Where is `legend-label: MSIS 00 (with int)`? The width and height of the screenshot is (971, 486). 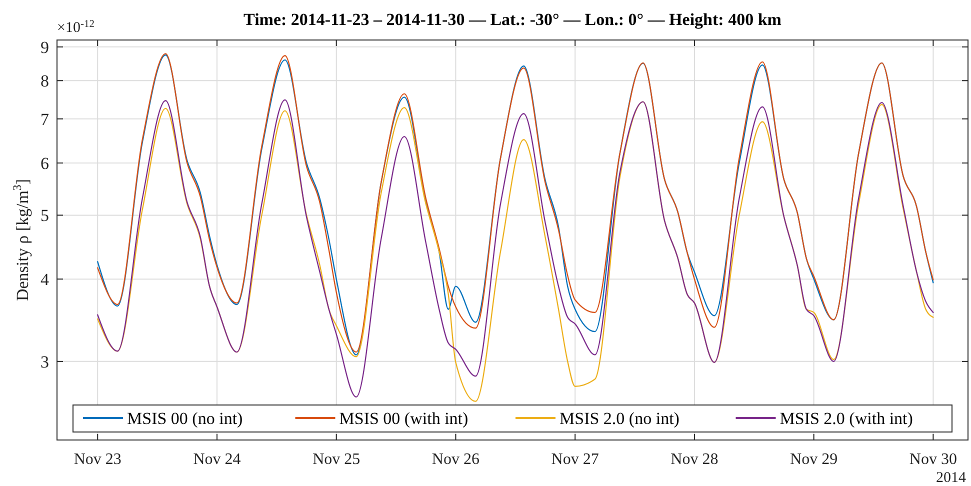
legend-label: MSIS 00 (with int) is located at coordinates (403, 418).